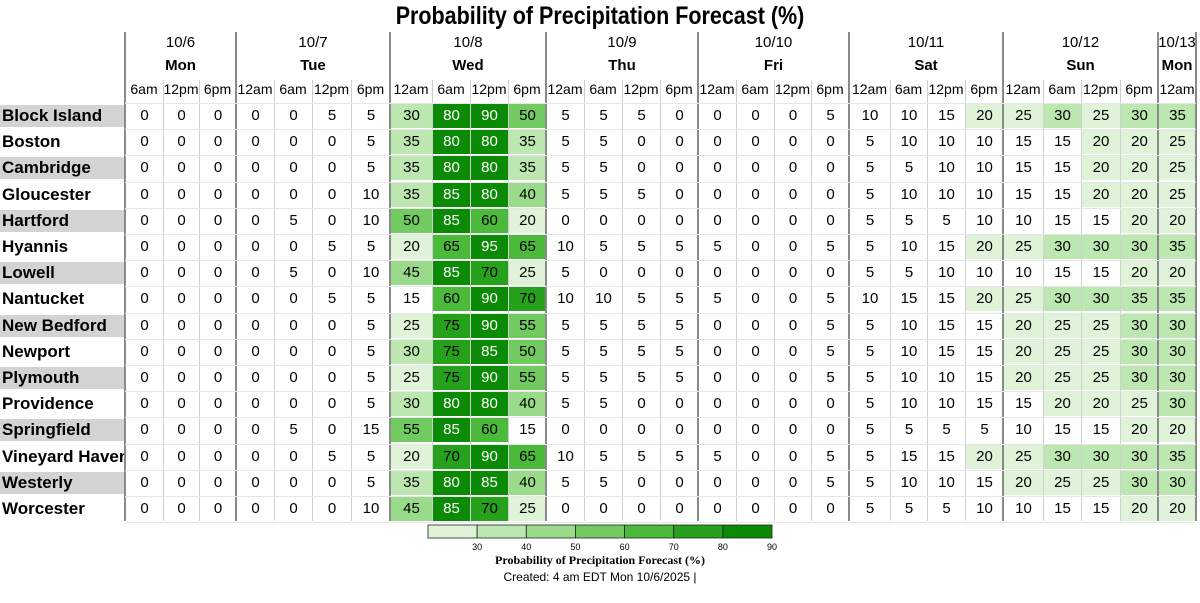 This screenshot has width=1200, height=603. Describe the element at coordinates (489, 247) in the screenshot. I see `pop-cell: 95` at that location.